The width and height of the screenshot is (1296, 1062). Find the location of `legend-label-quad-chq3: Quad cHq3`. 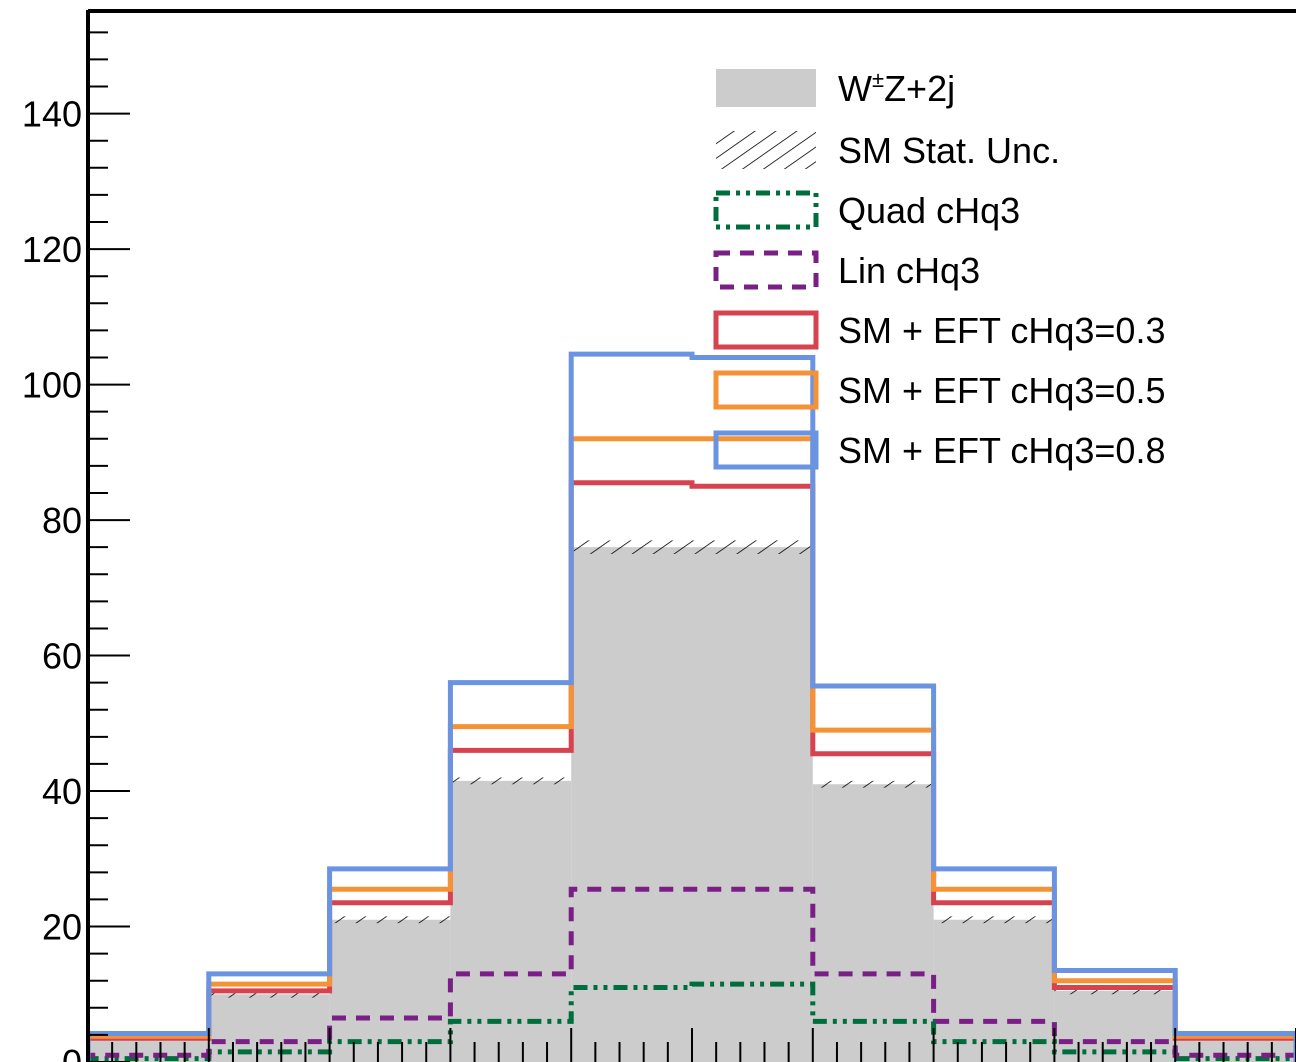

legend-label-quad-chq3: Quad cHq3 is located at coordinates (929, 210).